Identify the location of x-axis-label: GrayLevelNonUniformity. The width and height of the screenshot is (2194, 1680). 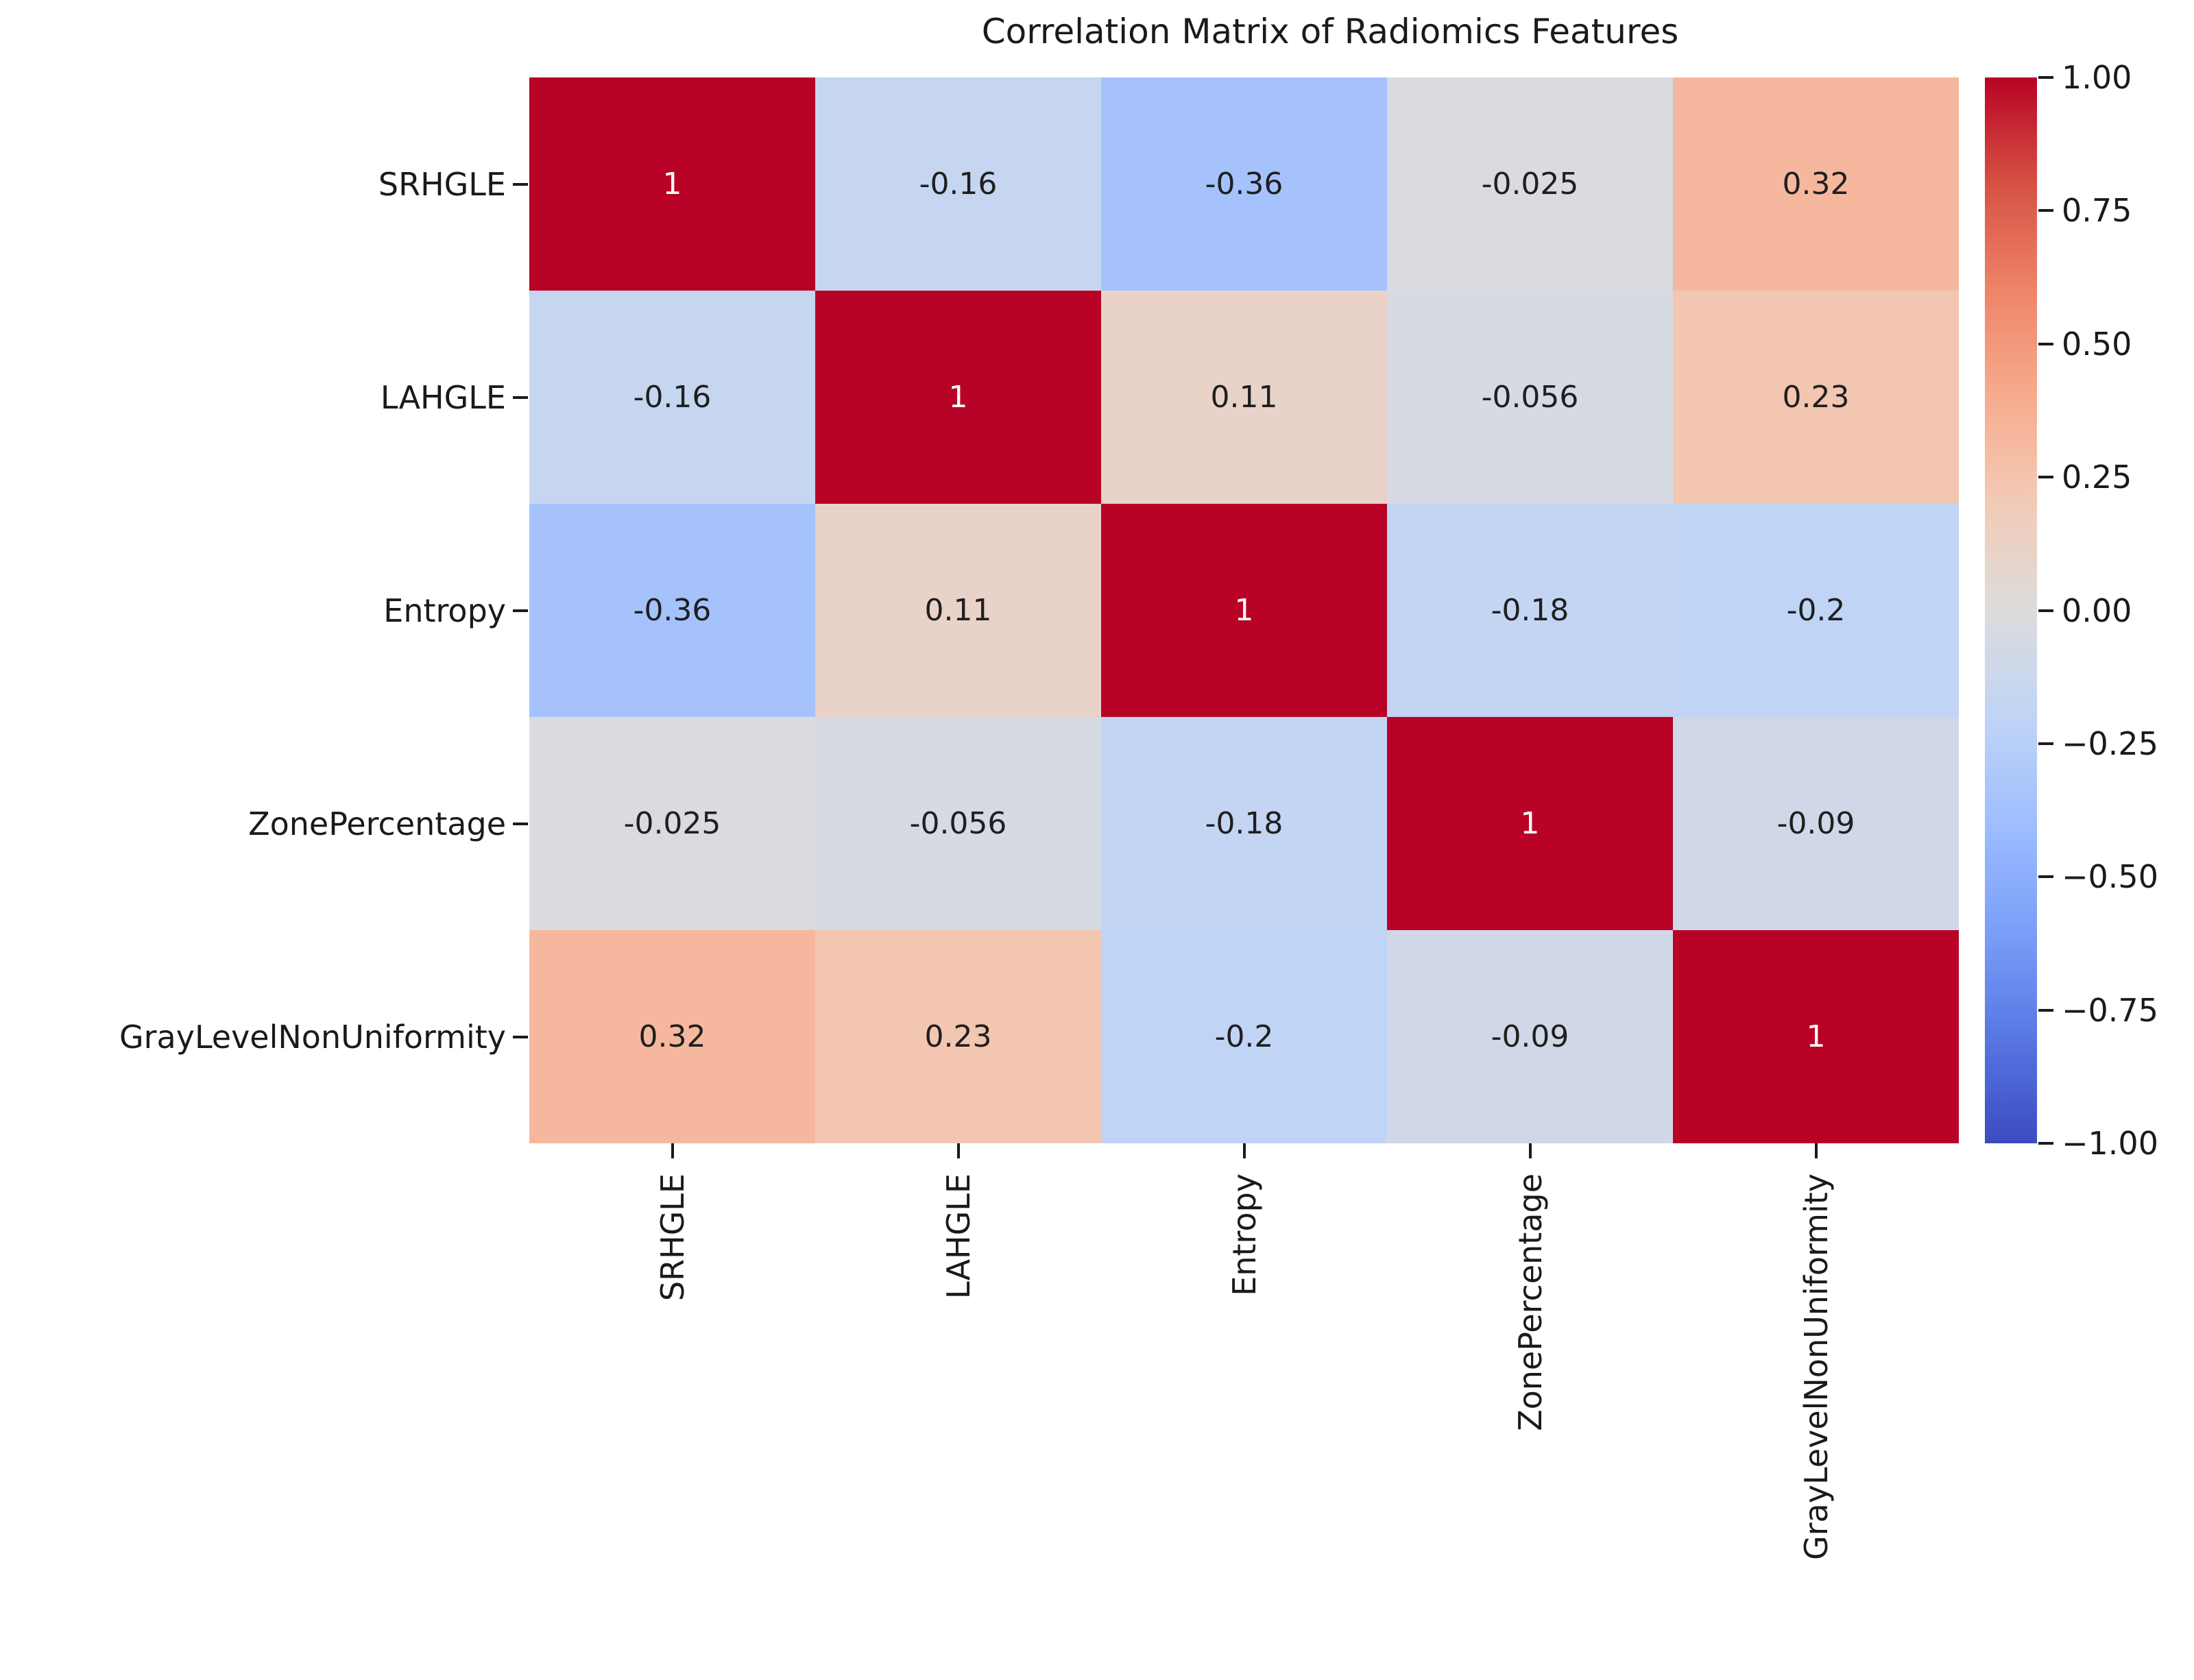
(1816, 1366).